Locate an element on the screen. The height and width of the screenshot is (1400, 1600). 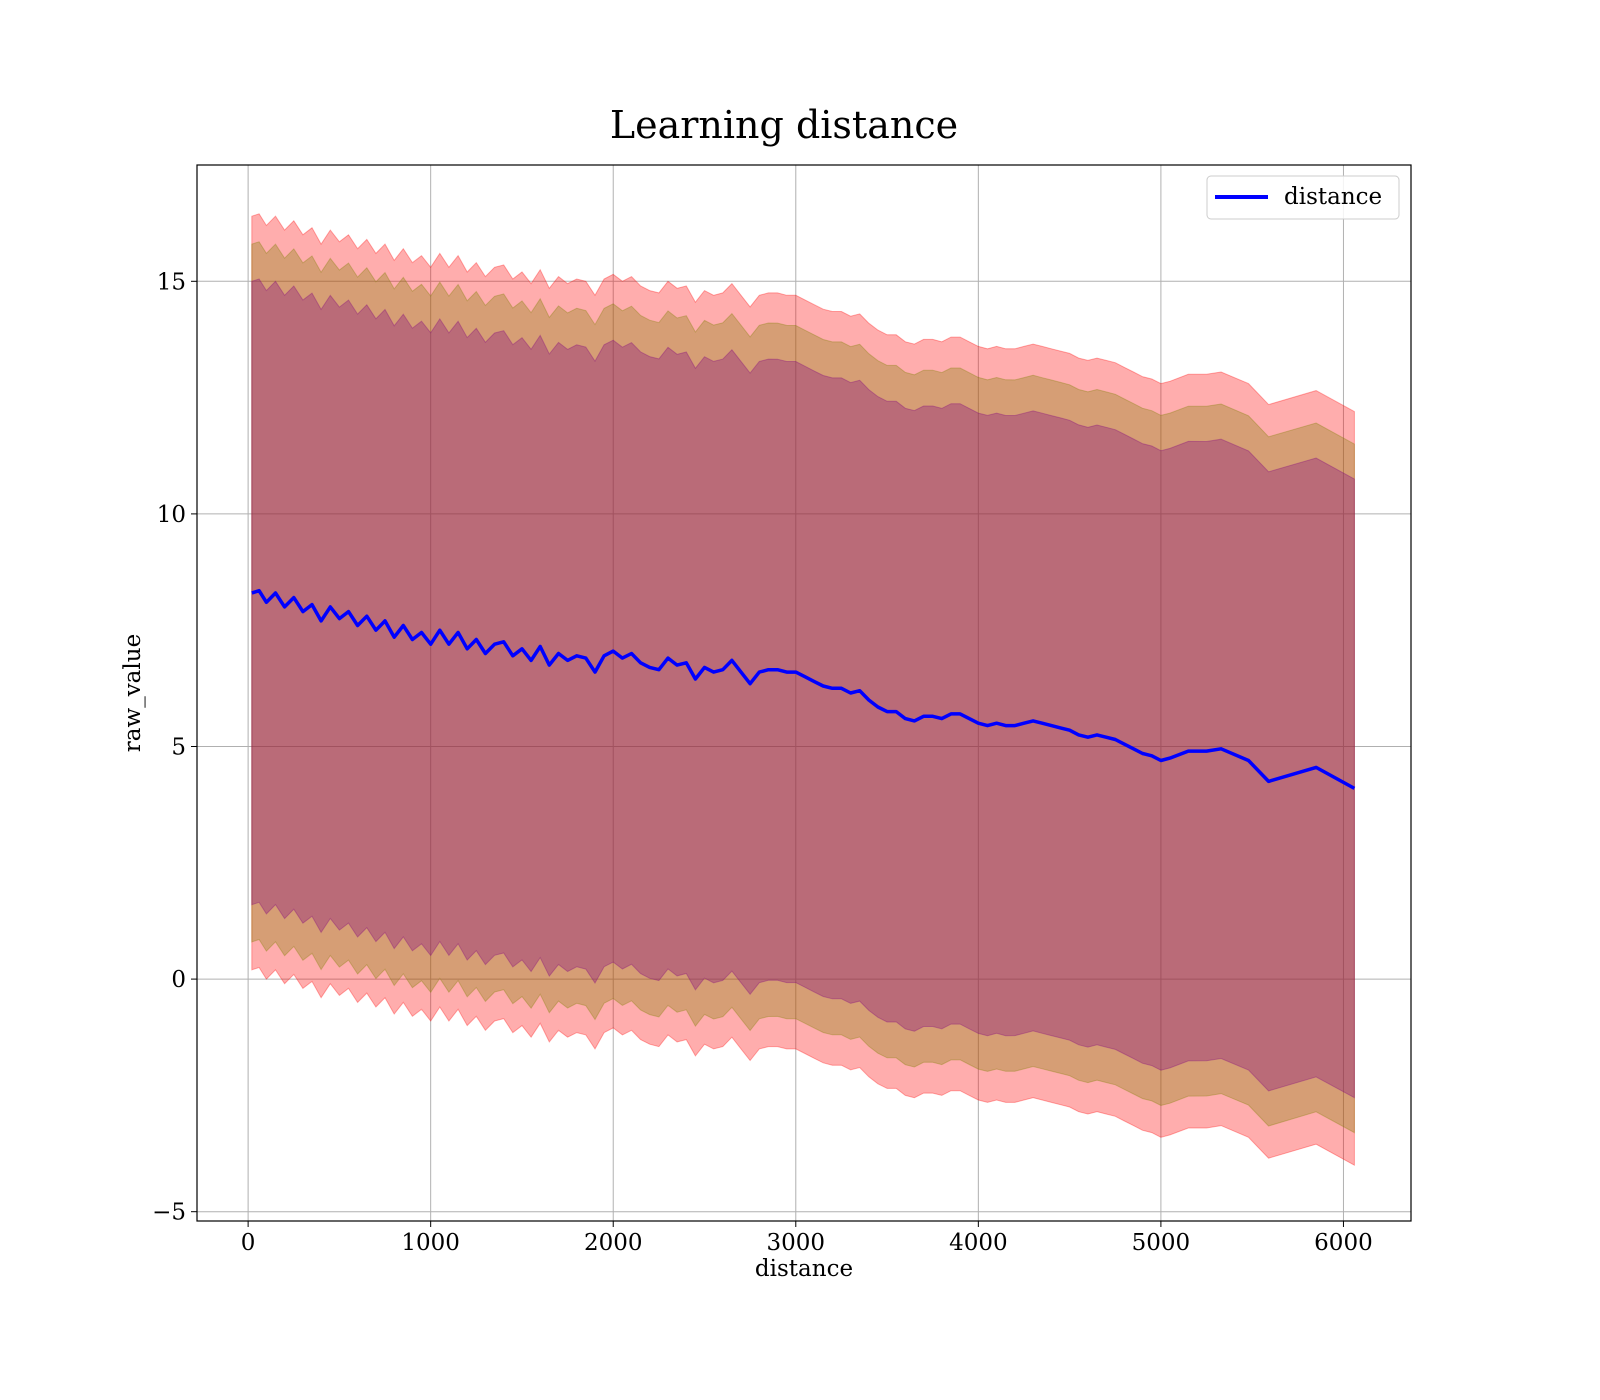
y-tick-label: 10 is located at coordinates (171, 515).